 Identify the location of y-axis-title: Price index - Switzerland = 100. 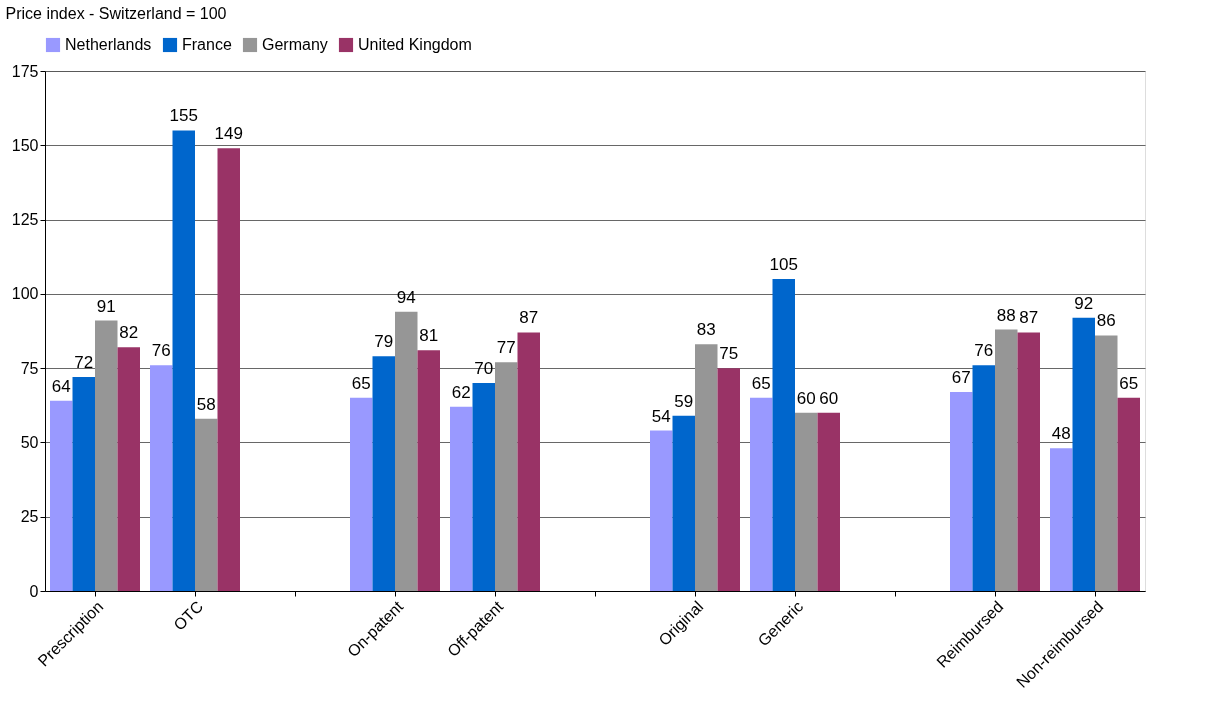
(116, 13).